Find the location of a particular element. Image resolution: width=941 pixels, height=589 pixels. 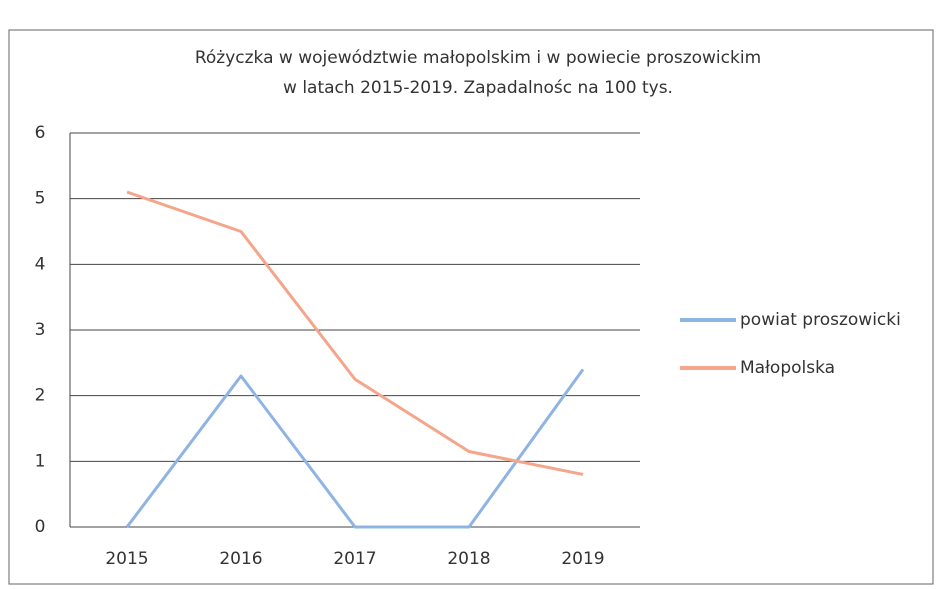

y-tick-label: 4 is located at coordinates (40, 264).